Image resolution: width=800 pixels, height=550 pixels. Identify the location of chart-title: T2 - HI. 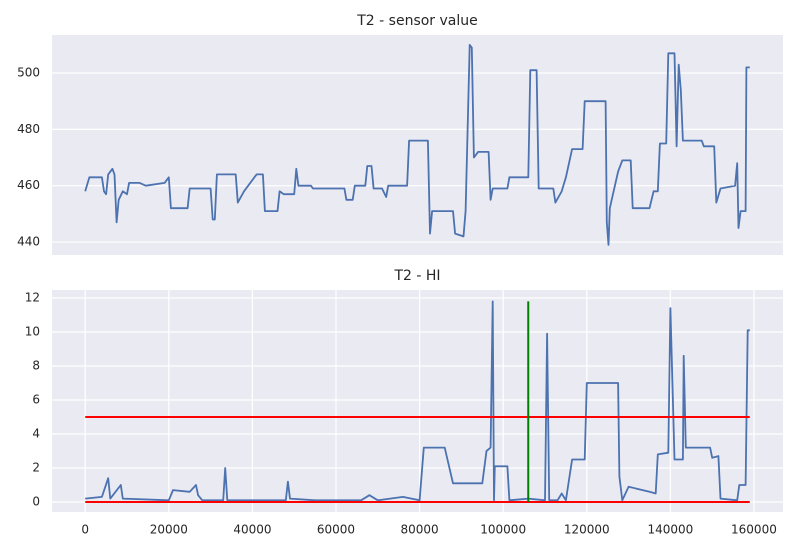
(416, 276).